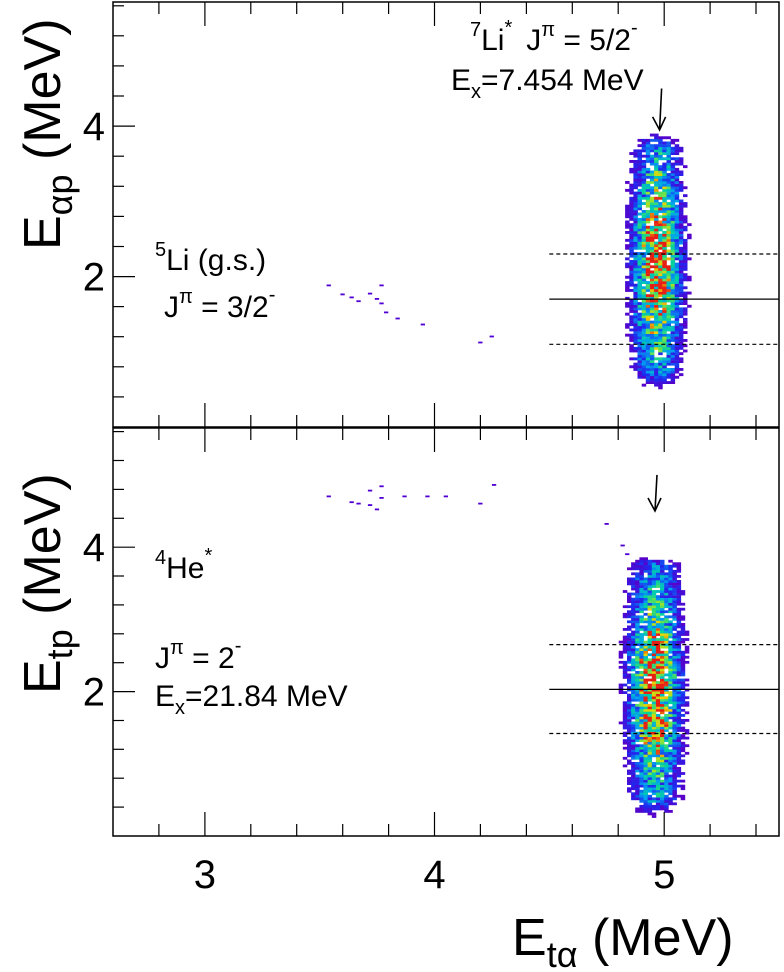 The image size is (784, 972). Describe the element at coordinates (622, 545) in the screenshot. I see `bottom-scatter-cell` at that location.